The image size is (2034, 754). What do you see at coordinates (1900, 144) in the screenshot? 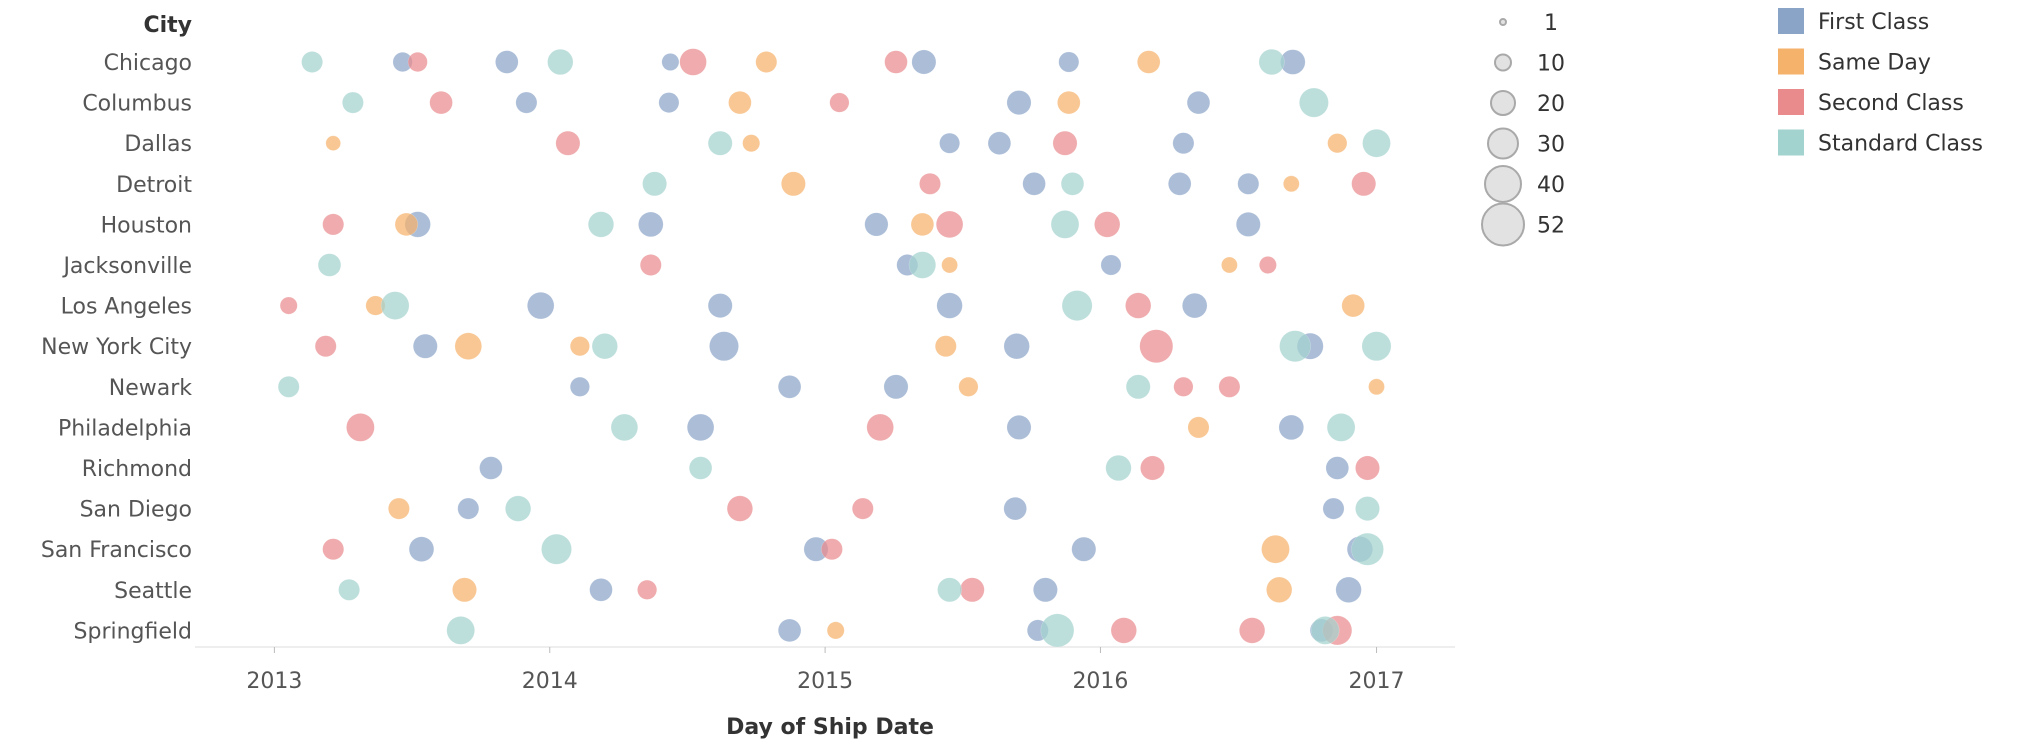
I see `color-legend-label: Standard Class` at bounding box center [1900, 144].